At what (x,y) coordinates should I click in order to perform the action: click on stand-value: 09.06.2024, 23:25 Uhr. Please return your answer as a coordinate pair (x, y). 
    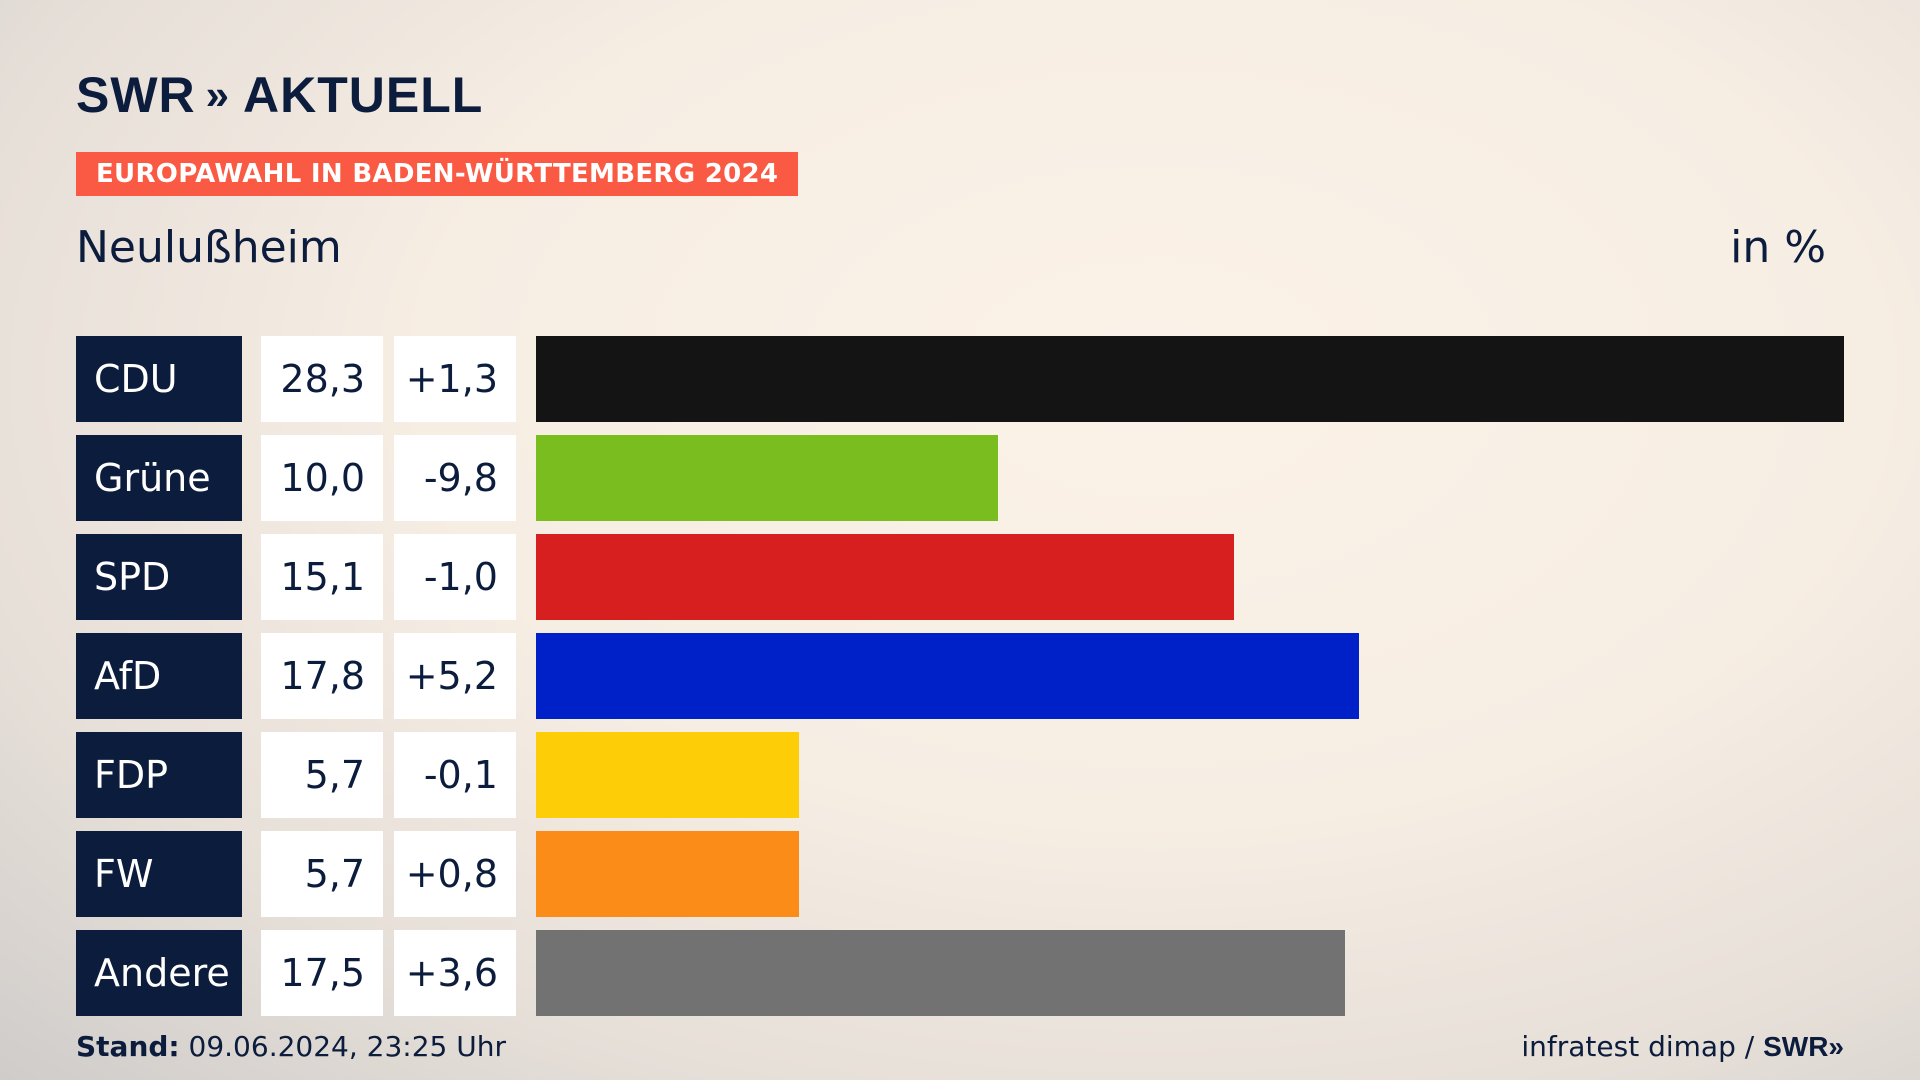
    Looking at the image, I should click on (347, 1046).